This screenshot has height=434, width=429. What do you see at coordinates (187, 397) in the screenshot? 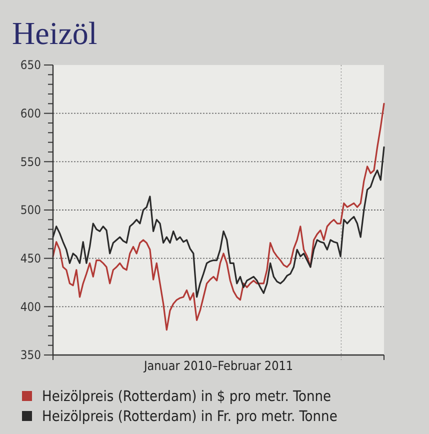
I see `legend-label: Heizölpreis (Rotterdam) in $ pro metr. Tonne` at bounding box center [187, 397].